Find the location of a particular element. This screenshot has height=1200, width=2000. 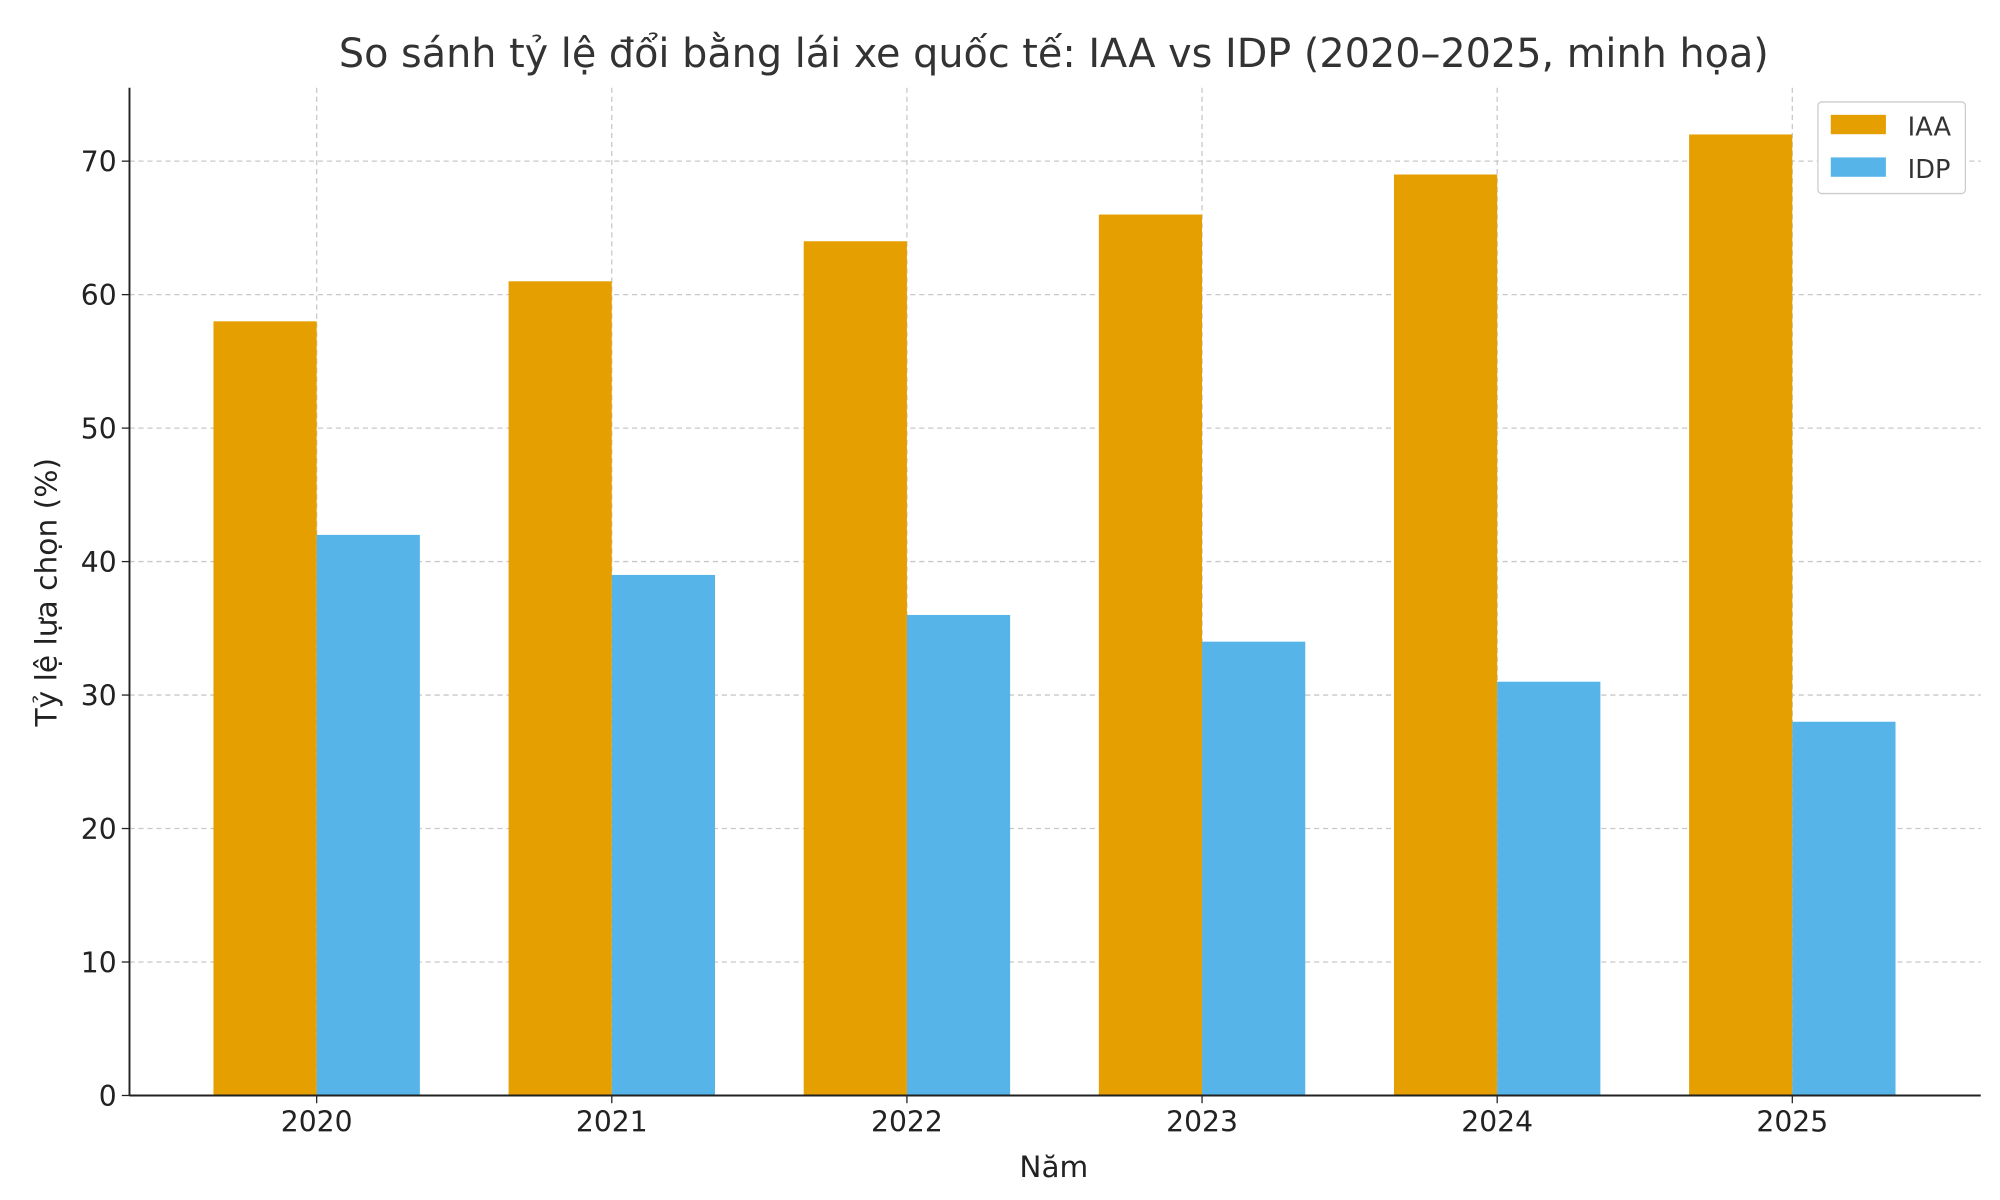

bar-idp-2024 is located at coordinates (1549, 888).